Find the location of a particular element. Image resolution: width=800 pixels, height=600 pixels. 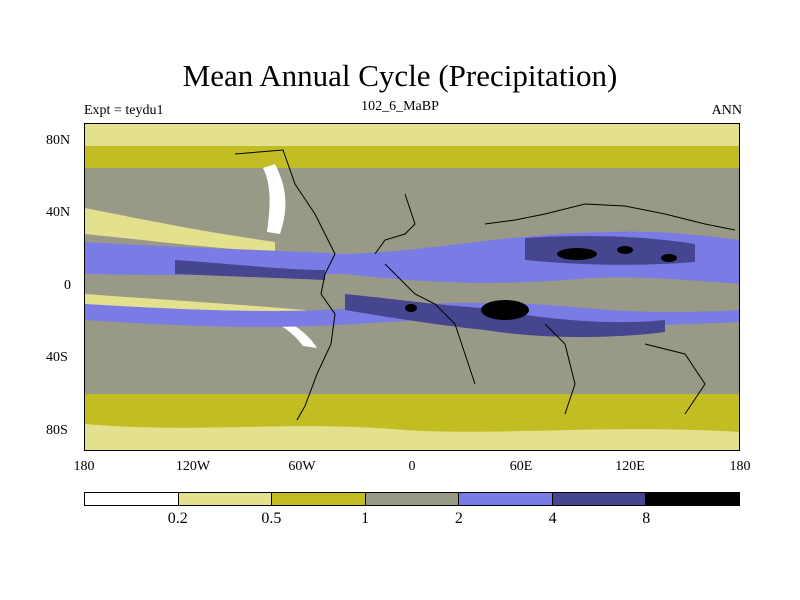

colorbar-label-5: 8 is located at coordinates (646, 518).